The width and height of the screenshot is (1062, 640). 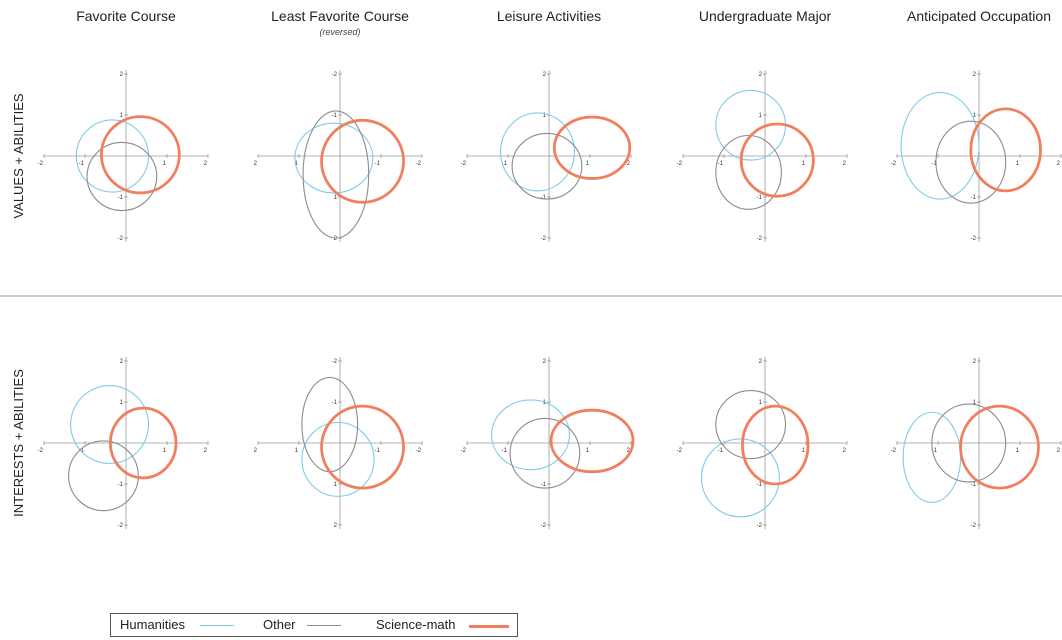 I want to click on legend-swatch-humanities, so click(x=217, y=625).